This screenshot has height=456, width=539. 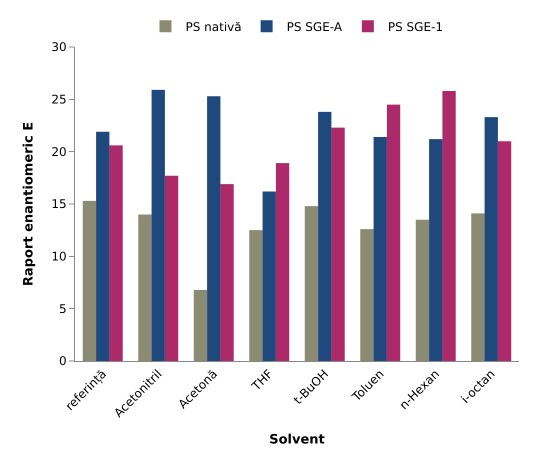 I want to click on legend-label: PS SGE-1, so click(x=415, y=27).